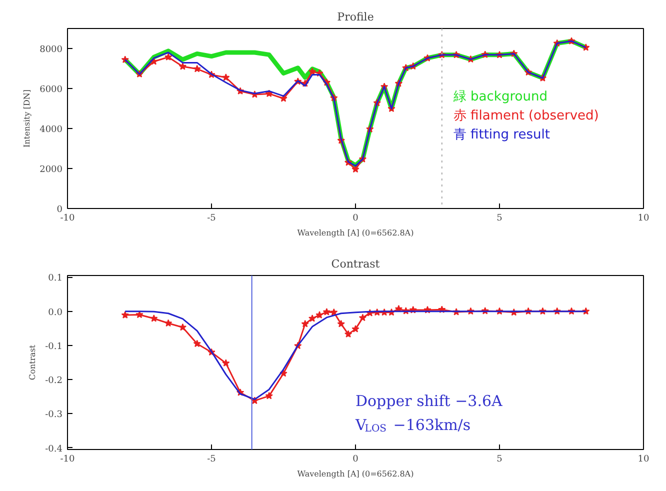 Image resolution: width=666 pixels, height=491 pixels. Describe the element at coordinates (355, 17) in the screenshot. I see `chart-title: Profile` at that location.